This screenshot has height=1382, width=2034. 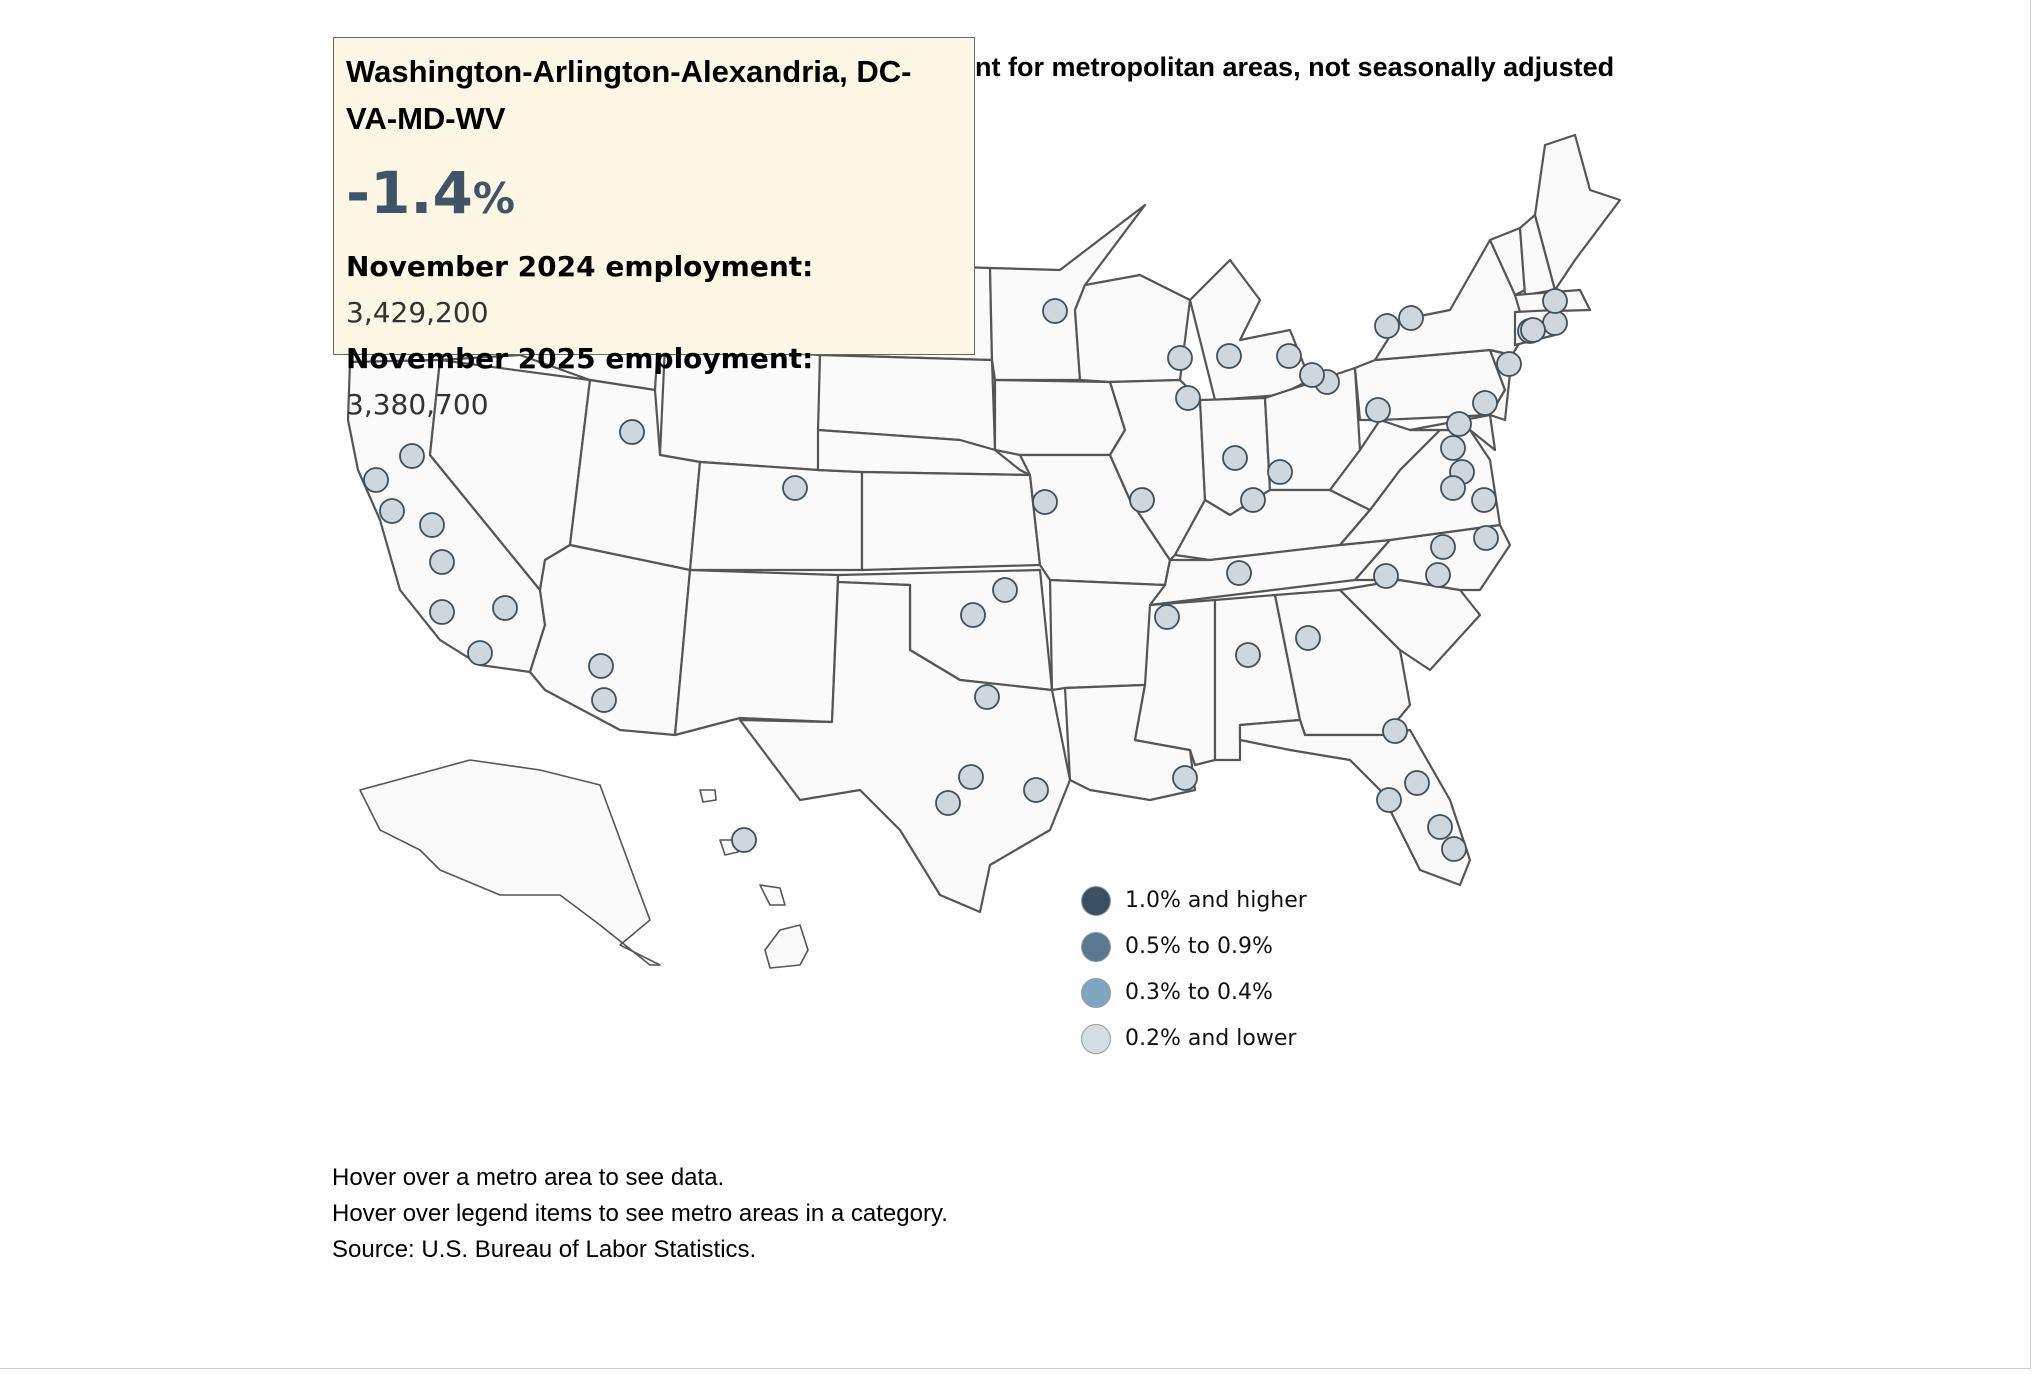 What do you see at coordinates (544, 1249) in the screenshot?
I see `note-source: Source: U.S. Bureau of Labor Statistics.` at bounding box center [544, 1249].